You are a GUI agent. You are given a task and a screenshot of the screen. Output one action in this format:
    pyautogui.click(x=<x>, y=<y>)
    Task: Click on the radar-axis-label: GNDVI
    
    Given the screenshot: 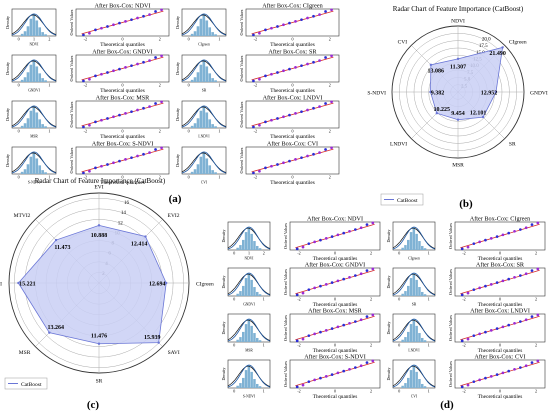 What is the action you would take?
    pyautogui.click(x=539, y=94)
    